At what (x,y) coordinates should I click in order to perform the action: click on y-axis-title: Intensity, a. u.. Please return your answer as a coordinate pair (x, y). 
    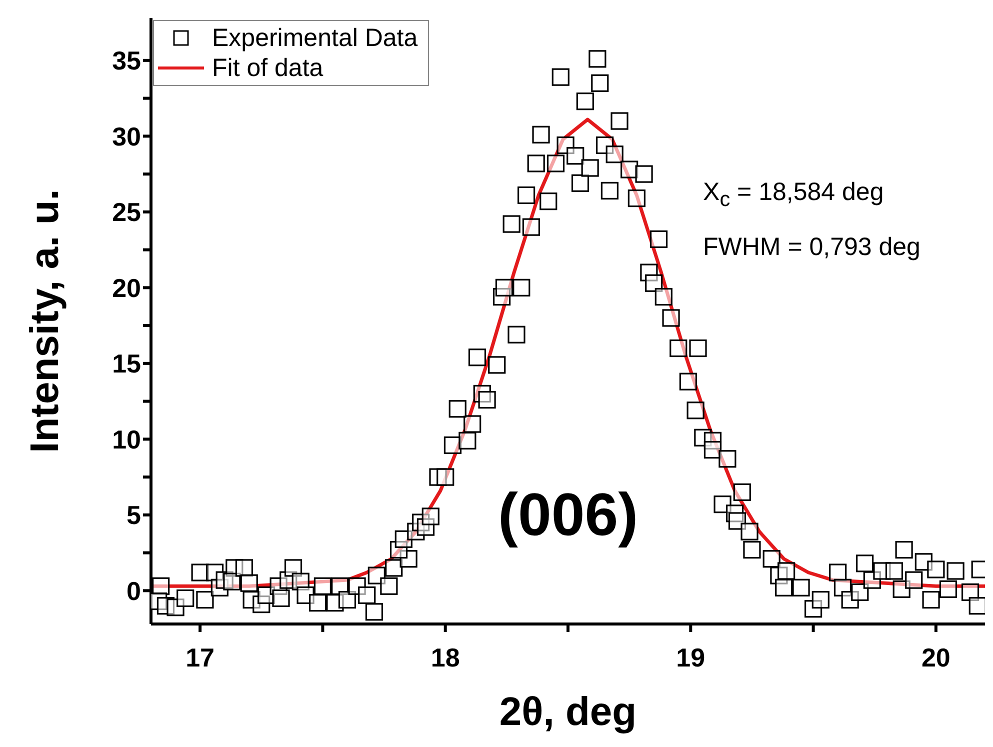
    Looking at the image, I should click on (45, 321).